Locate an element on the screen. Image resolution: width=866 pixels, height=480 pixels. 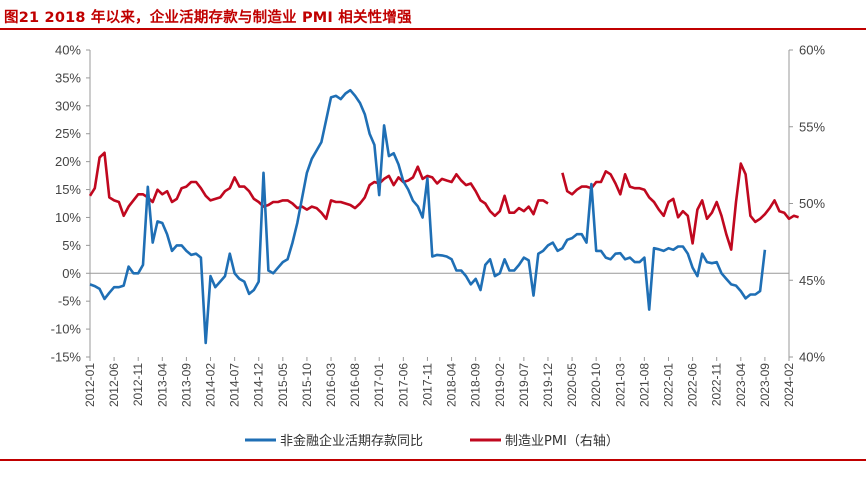
y-left-tick-label: 40% is located at coordinates (68, 50).